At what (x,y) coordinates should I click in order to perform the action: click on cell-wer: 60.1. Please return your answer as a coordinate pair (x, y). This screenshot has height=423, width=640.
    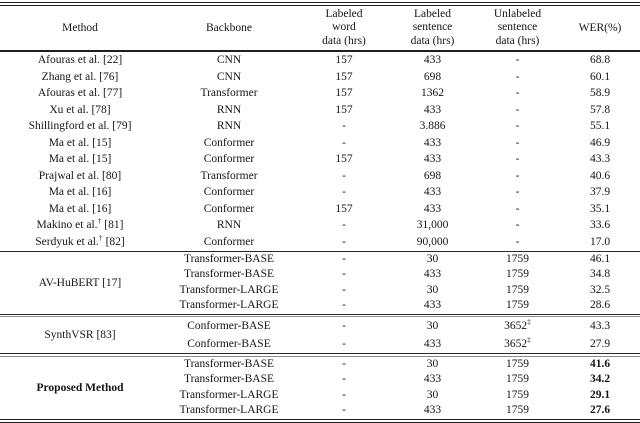
    Looking at the image, I should click on (600, 76).